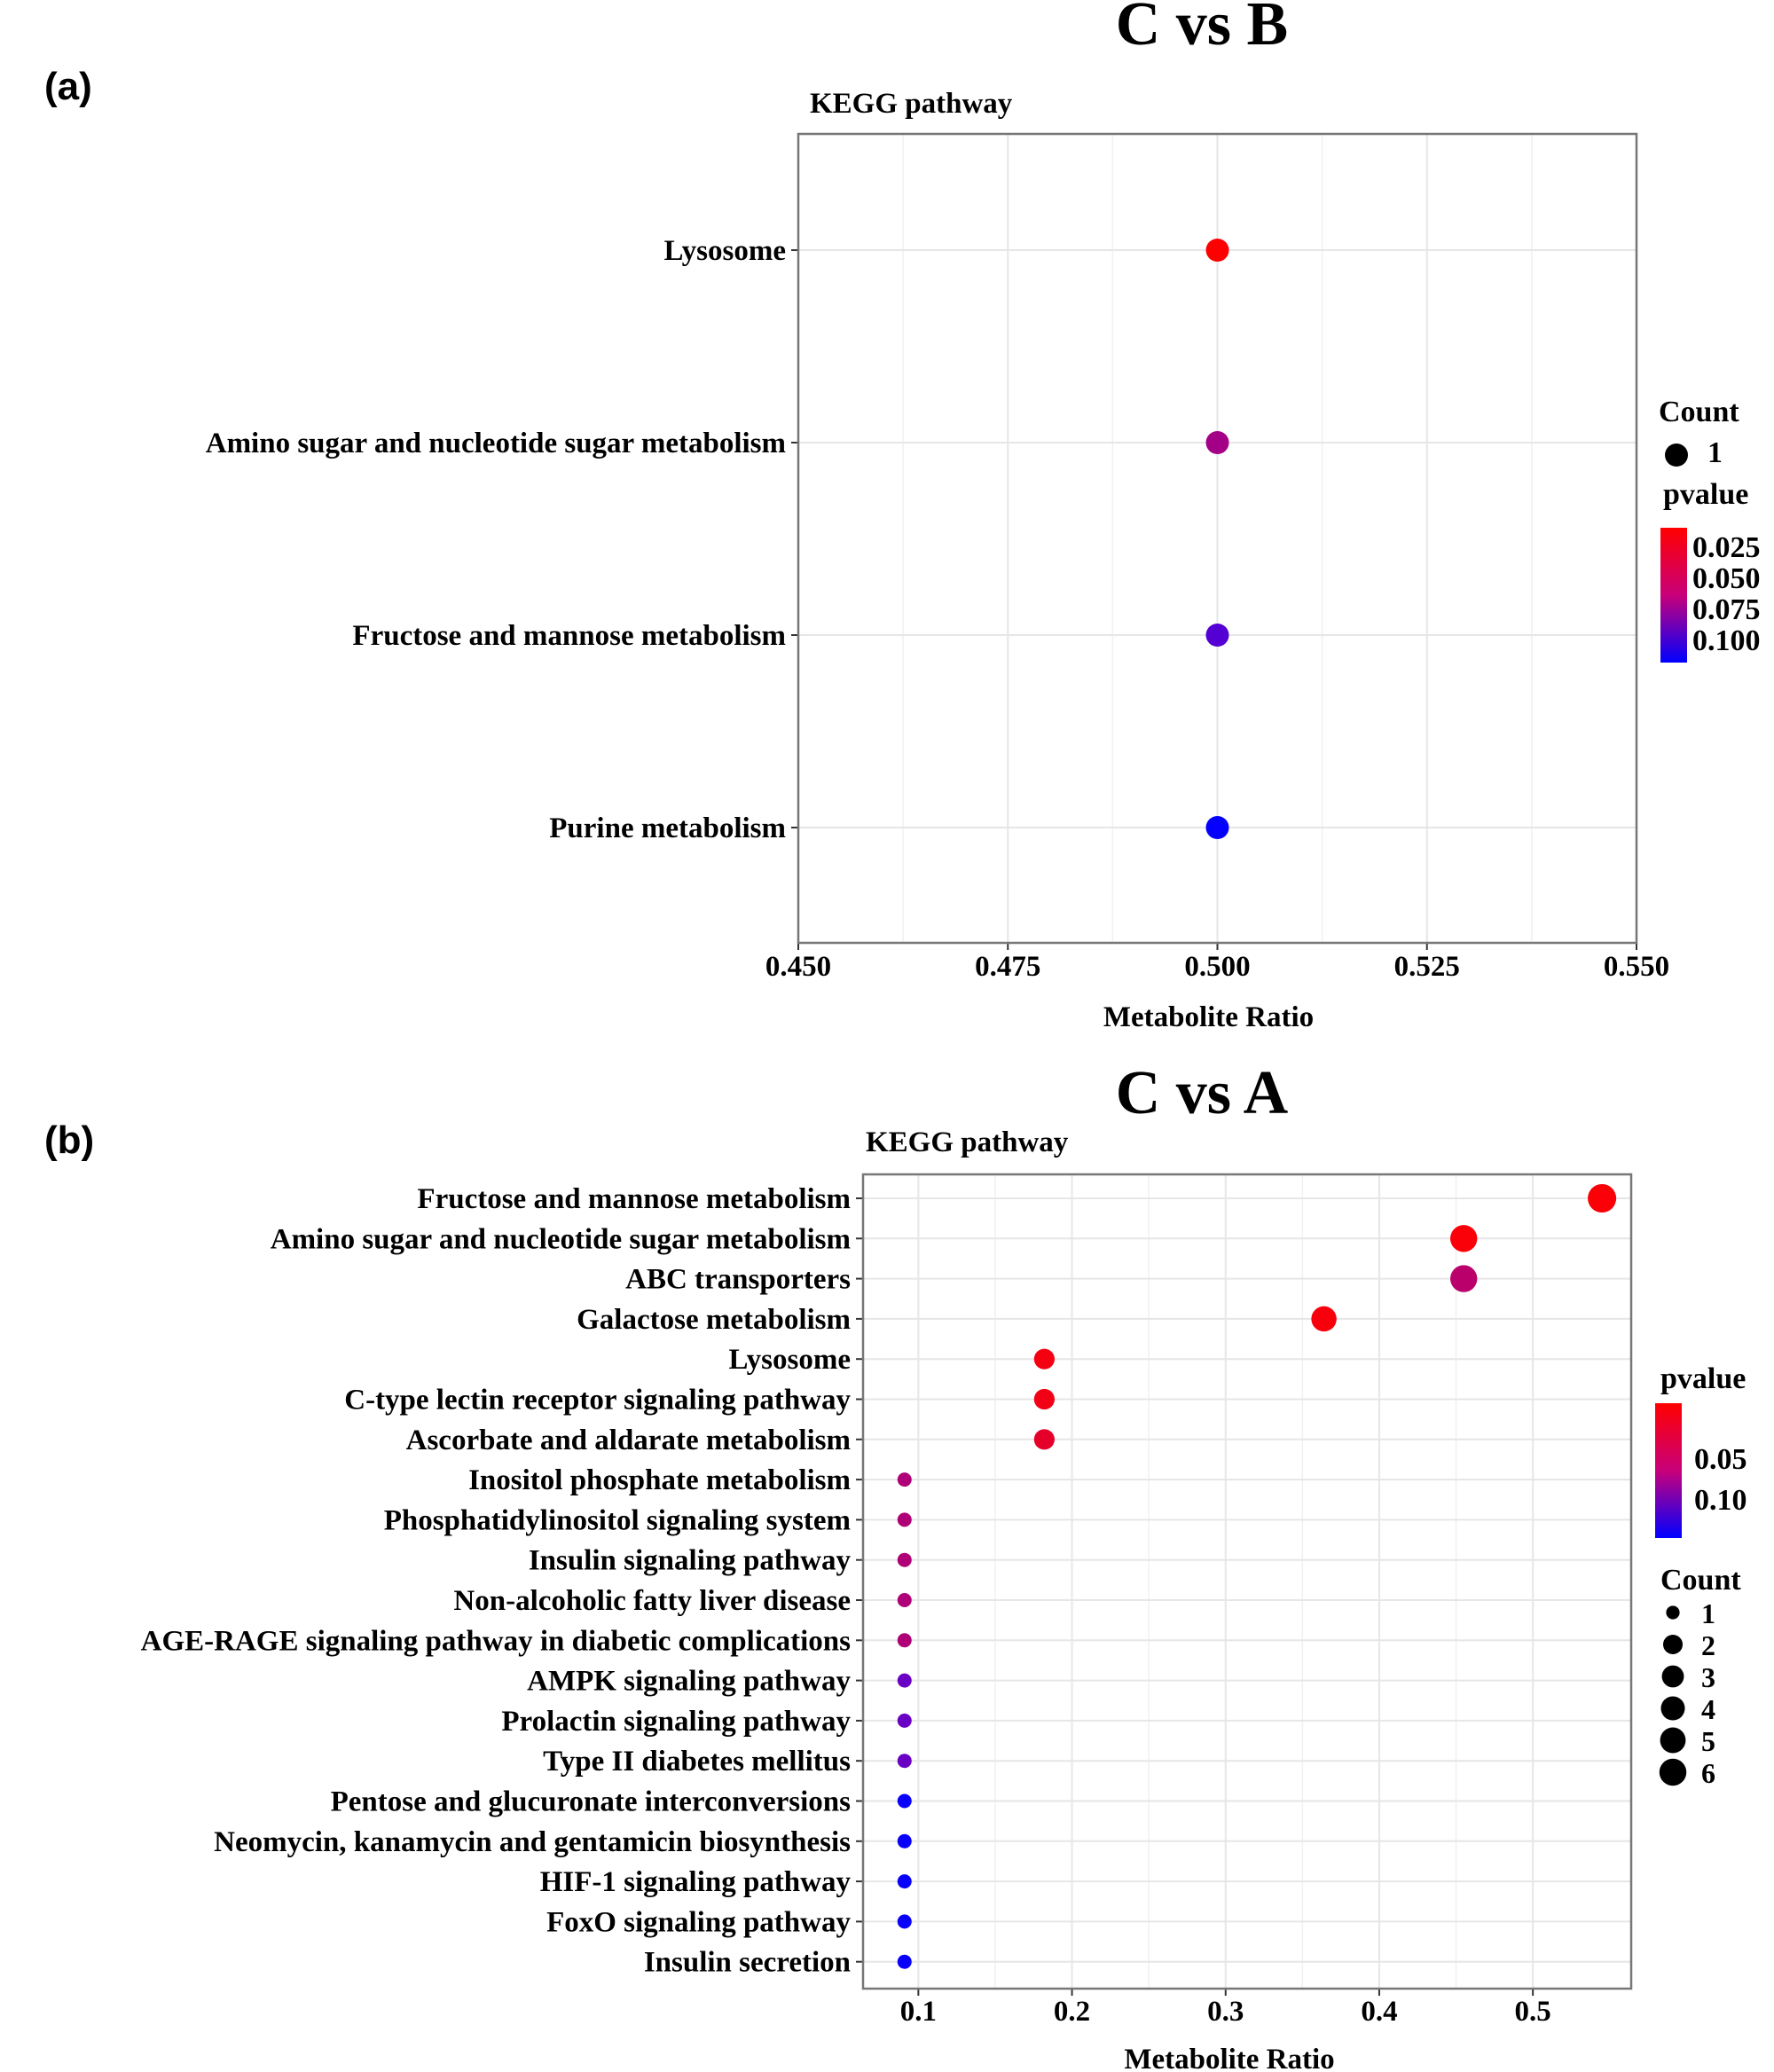 The width and height of the screenshot is (1774, 2072). I want to click on y-tick-label: Phosphatidylinositol signaling system, so click(617, 1520).